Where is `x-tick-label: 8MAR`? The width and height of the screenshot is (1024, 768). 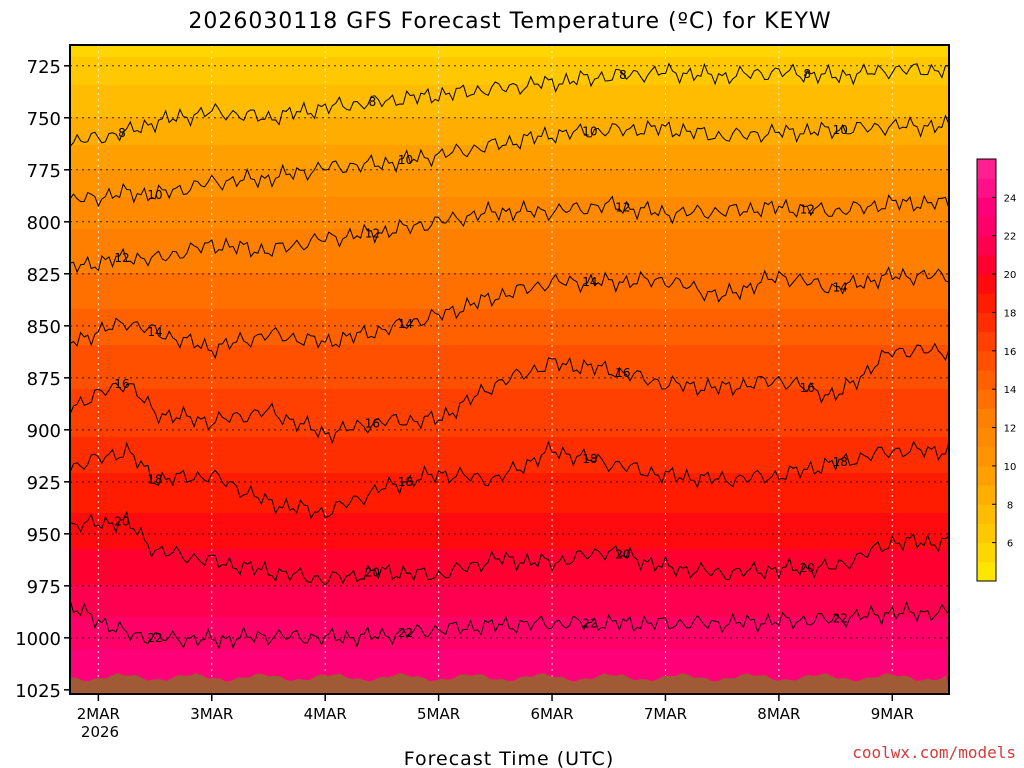
x-tick-label: 8MAR is located at coordinates (778, 714).